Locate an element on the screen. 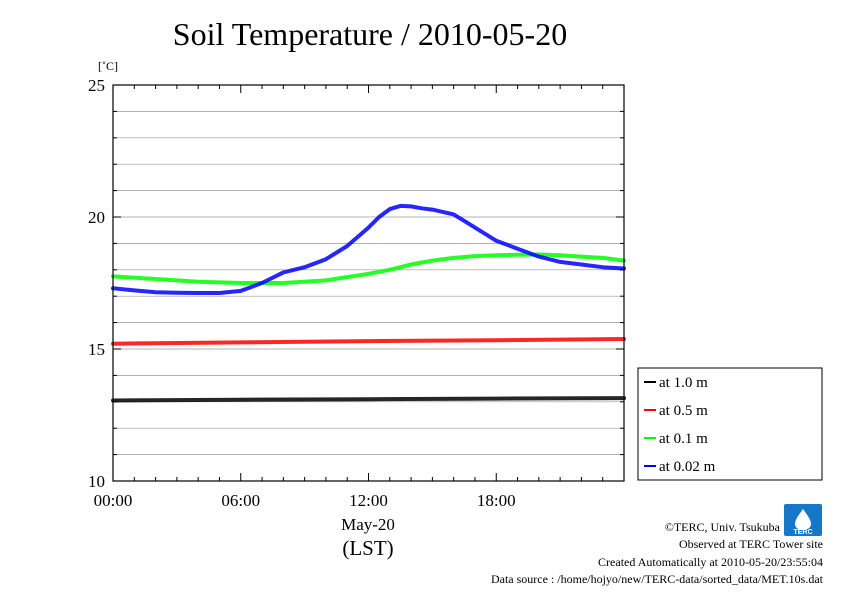 This screenshot has height=595, width=842. legend-label-1: at 0.5 m is located at coordinates (683, 411).